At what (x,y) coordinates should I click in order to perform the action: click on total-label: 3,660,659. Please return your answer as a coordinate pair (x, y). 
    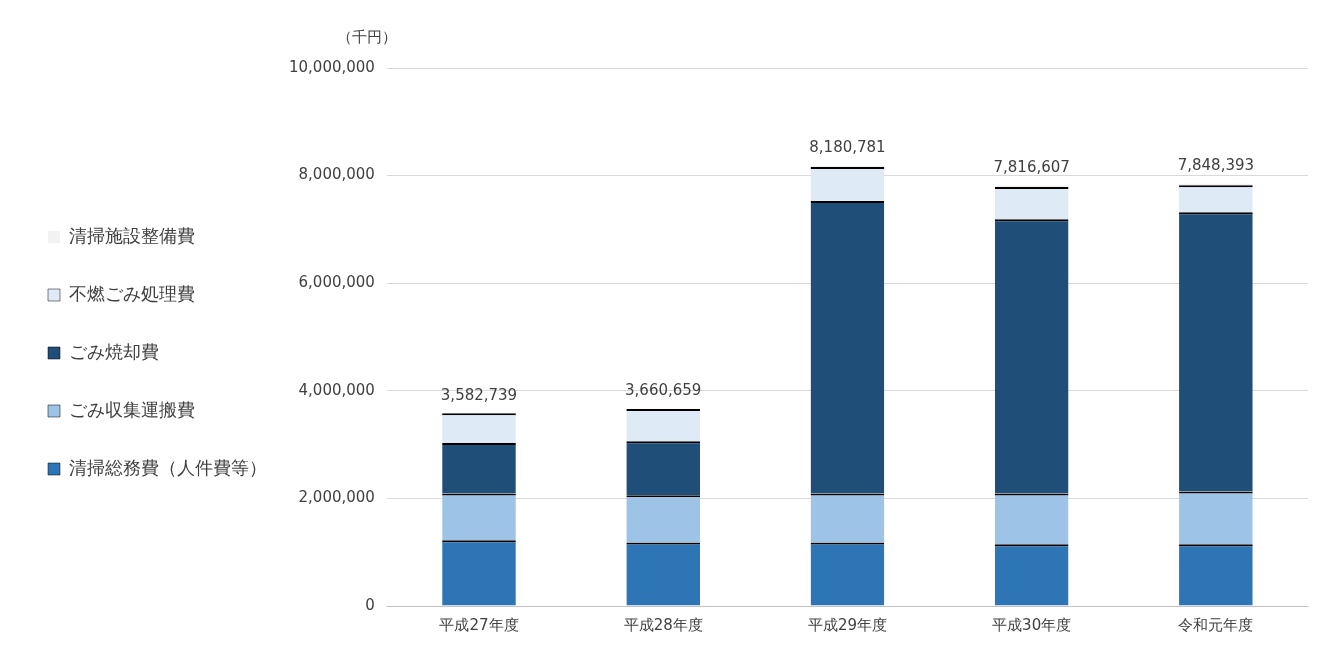
    Looking at the image, I should click on (663, 390).